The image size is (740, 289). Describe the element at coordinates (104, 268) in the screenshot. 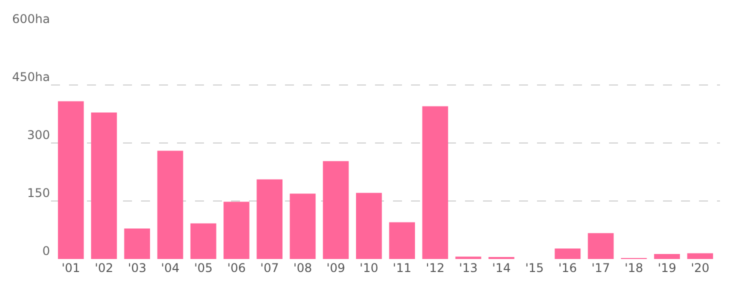

I see `x-tick-label: '02` at that location.